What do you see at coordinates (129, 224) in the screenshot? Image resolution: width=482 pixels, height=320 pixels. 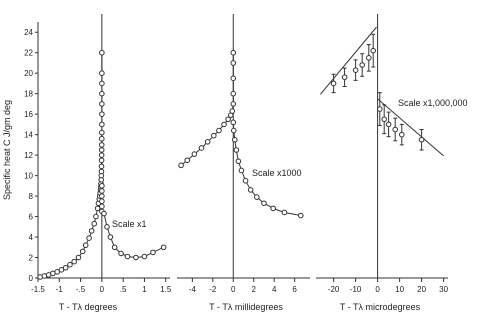 I see `annotation-scale-x1: Scale x1` at bounding box center [129, 224].